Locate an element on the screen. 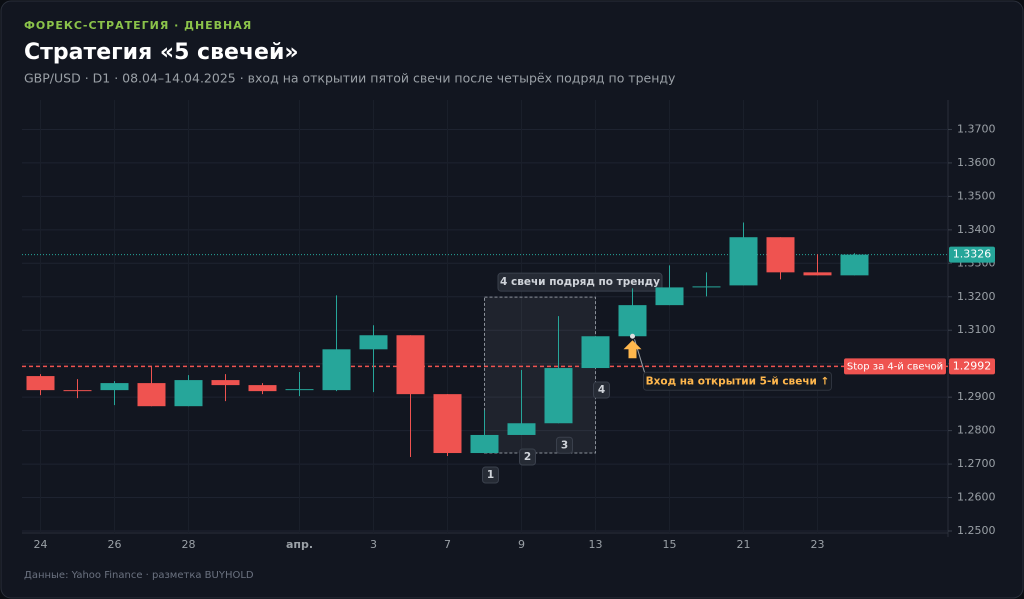 The height and width of the screenshot is (599, 1024). x-tick-label: 7 is located at coordinates (447, 544).